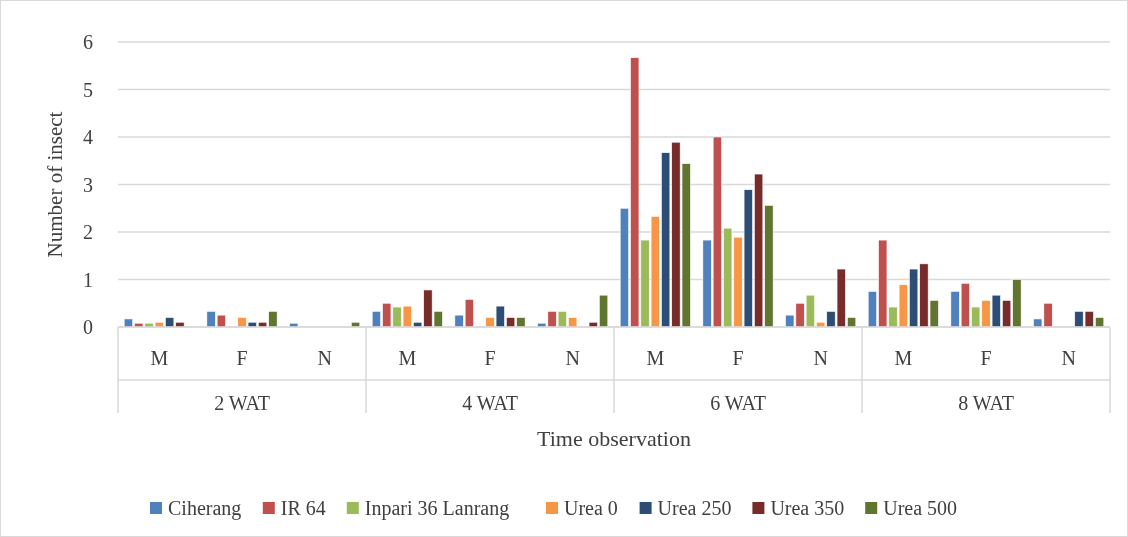 The image size is (1128, 537). I want to click on legend-label: Urea 500, so click(920, 508).